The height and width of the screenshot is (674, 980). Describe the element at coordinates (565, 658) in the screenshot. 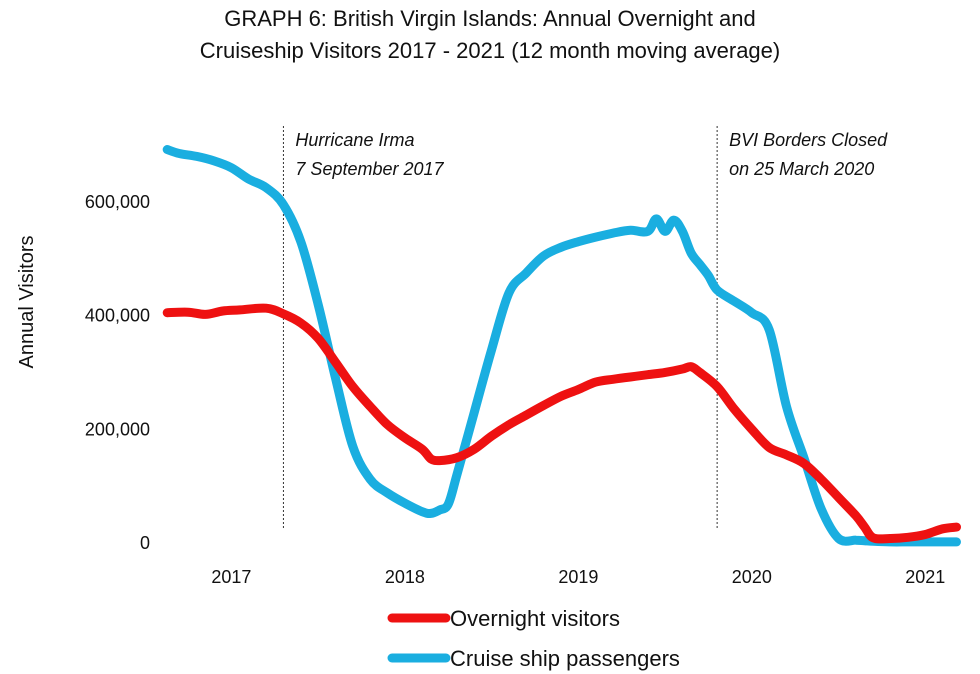

I see `legend-label: Cruise ship passengers` at that location.